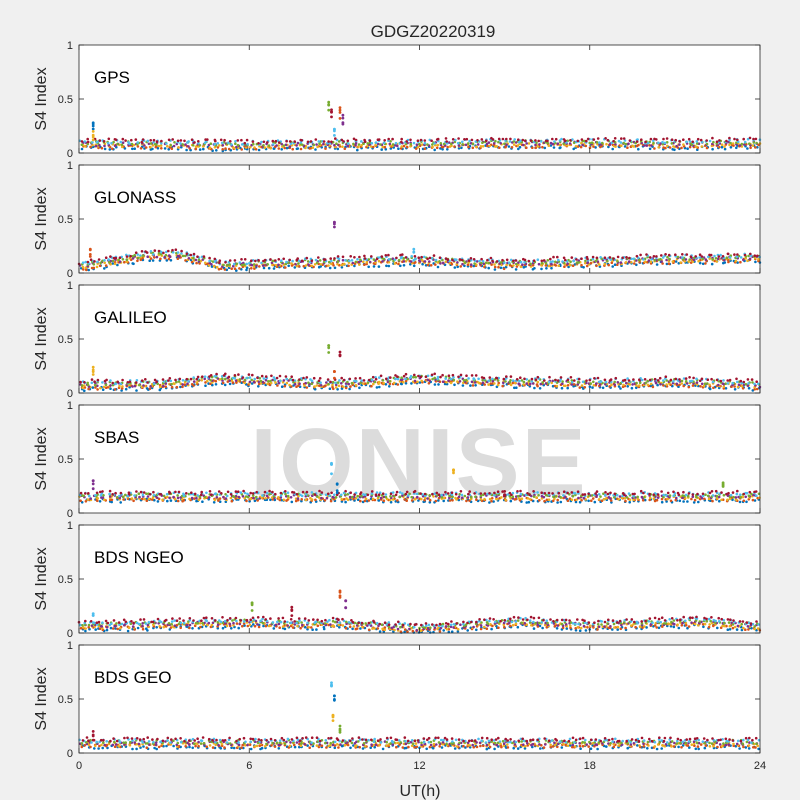 This screenshot has height=800, width=800. I want to click on panel-label: GLONASS, so click(135, 197).